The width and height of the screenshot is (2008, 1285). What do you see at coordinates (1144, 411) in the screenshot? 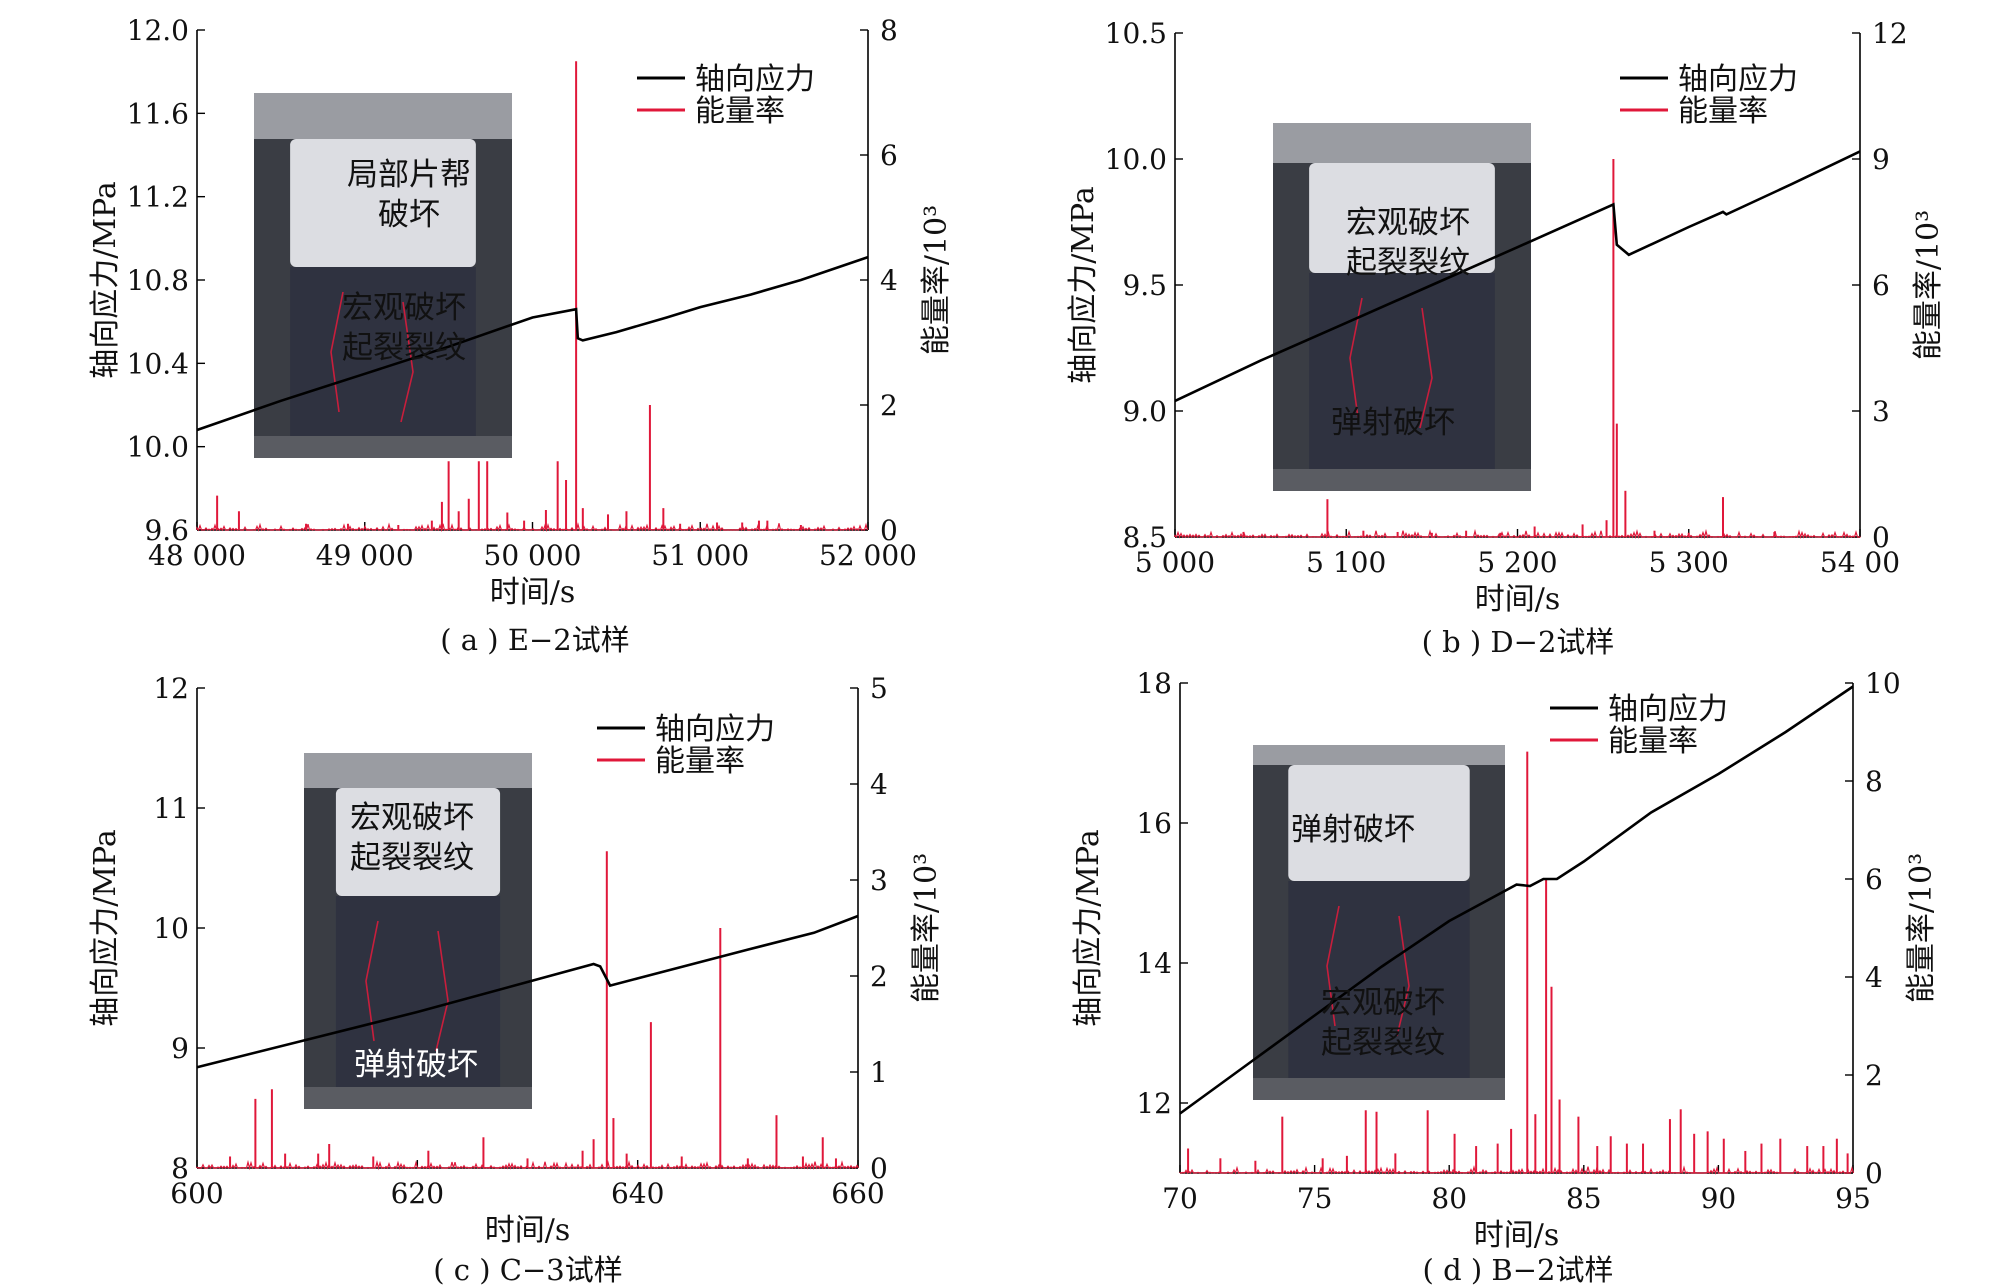
I see `y-left-tick-label: 9.0` at bounding box center [1144, 411].